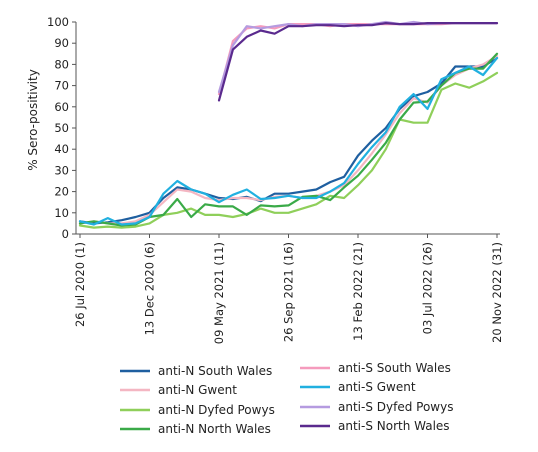 This screenshot has height=452, width=538. What do you see at coordinates (65, 234) in the screenshot?
I see `y-tick-label: 0` at bounding box center [65, 234].